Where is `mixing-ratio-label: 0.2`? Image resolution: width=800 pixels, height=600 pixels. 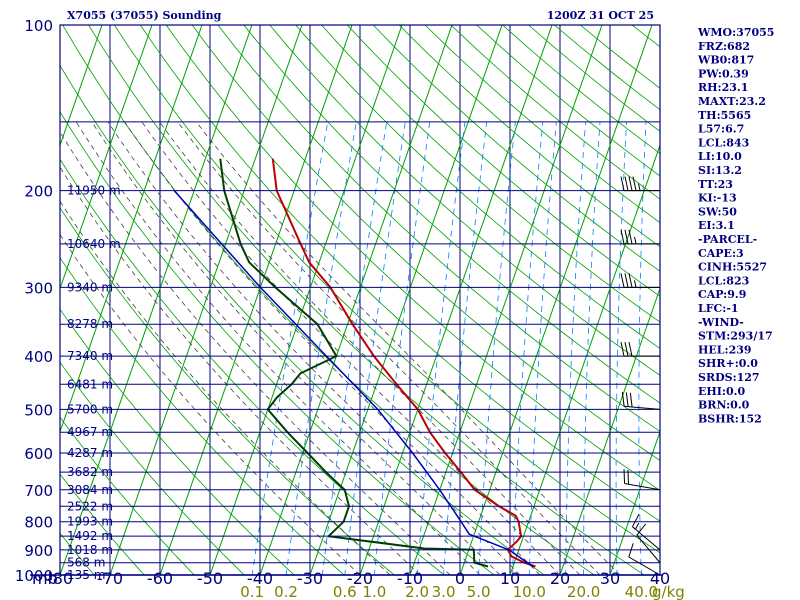 mixing-ratio-label: 0.2 is located at coordinates (286, 591).